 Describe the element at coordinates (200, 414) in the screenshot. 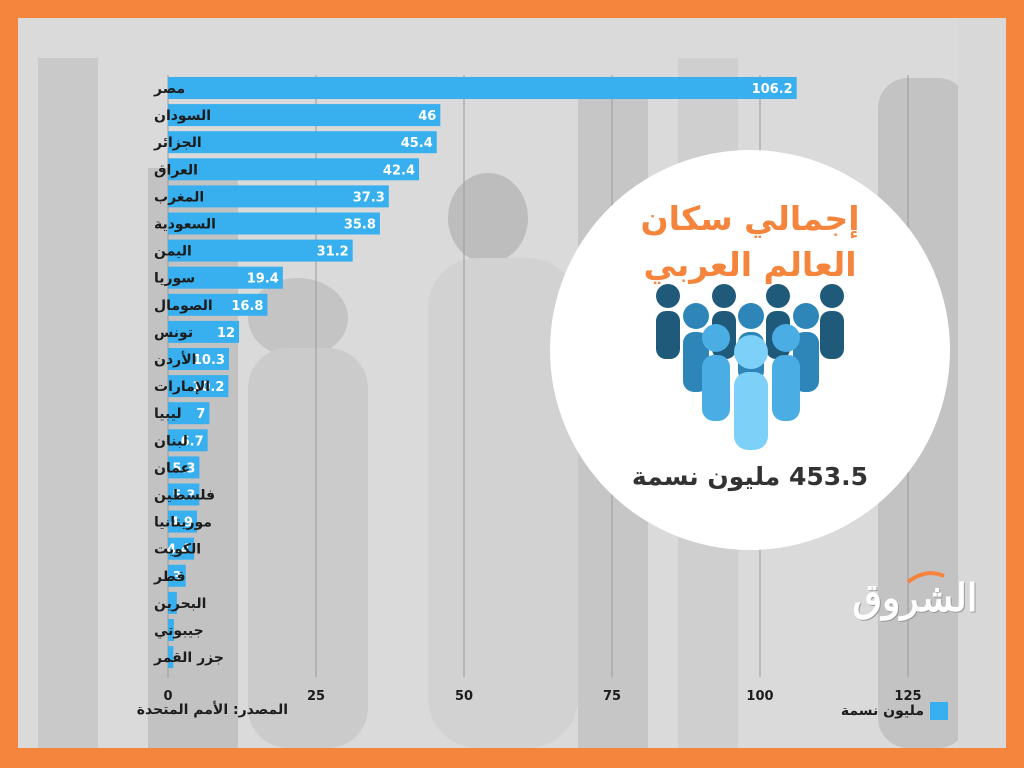

I see `bar-value-label: 7` at that location.